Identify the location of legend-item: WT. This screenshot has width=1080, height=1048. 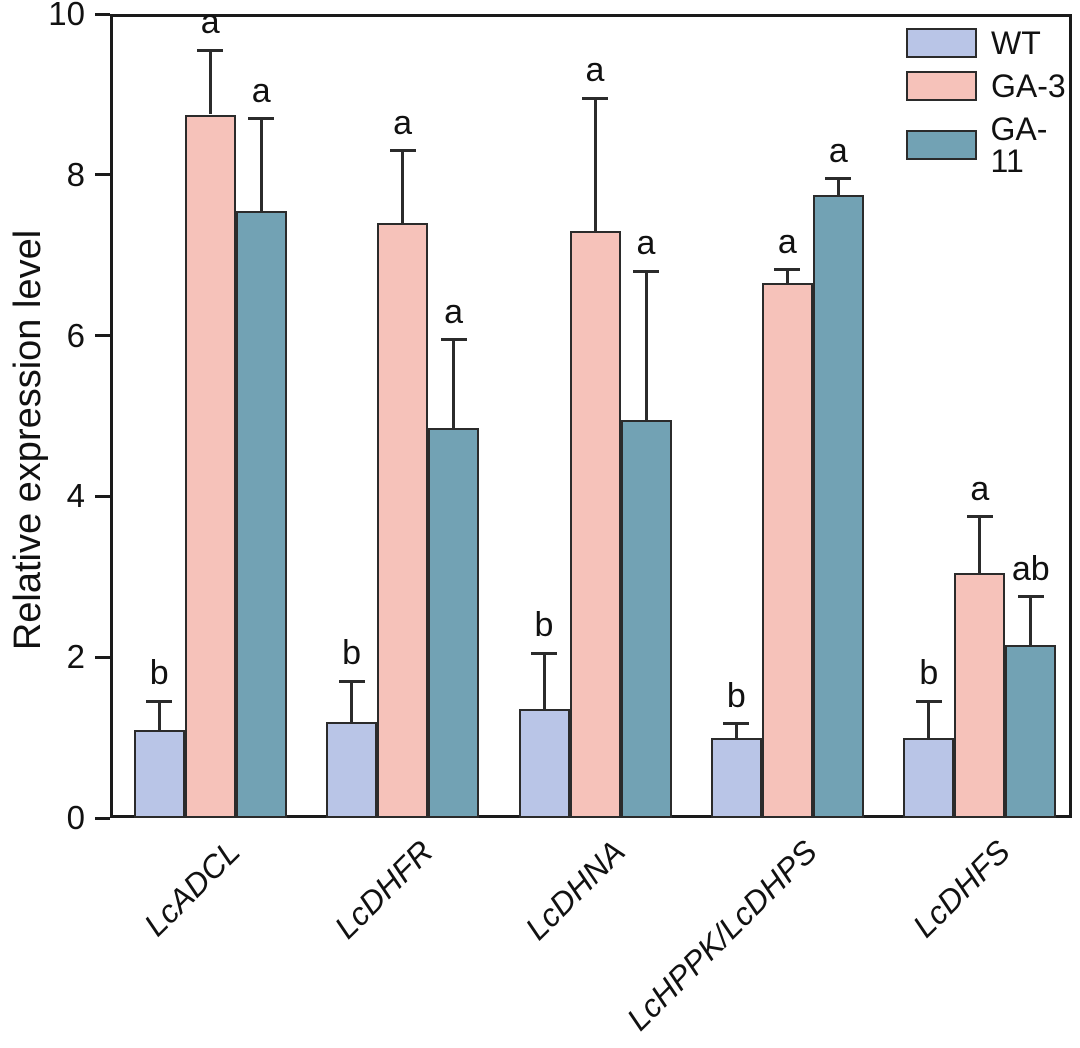
(993, 43).